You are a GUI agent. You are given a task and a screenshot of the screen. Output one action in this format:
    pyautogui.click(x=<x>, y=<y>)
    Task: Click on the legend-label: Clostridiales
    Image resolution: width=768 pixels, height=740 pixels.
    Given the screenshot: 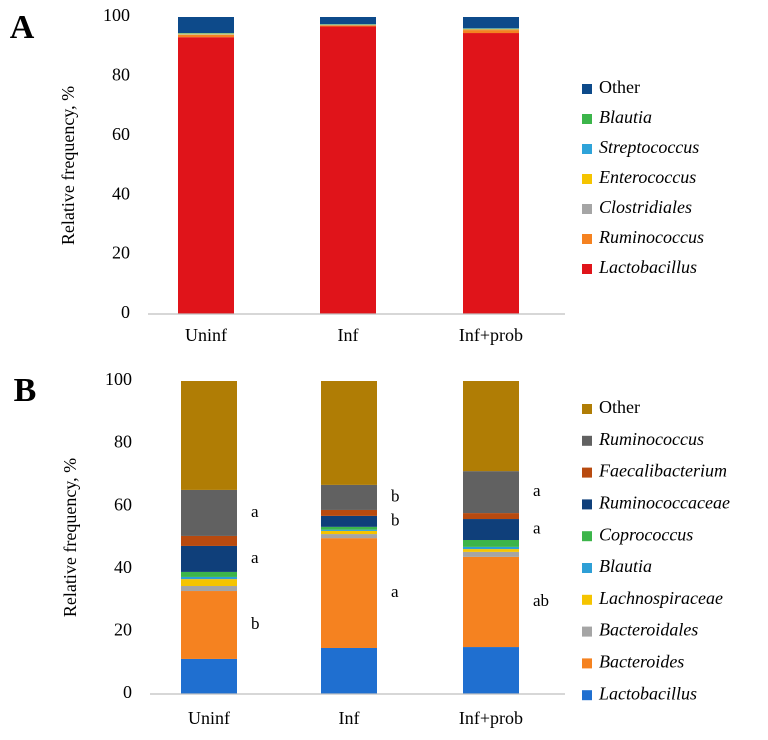 What is the action you would take?
    pyautogui.click(x=645, y=207)
    